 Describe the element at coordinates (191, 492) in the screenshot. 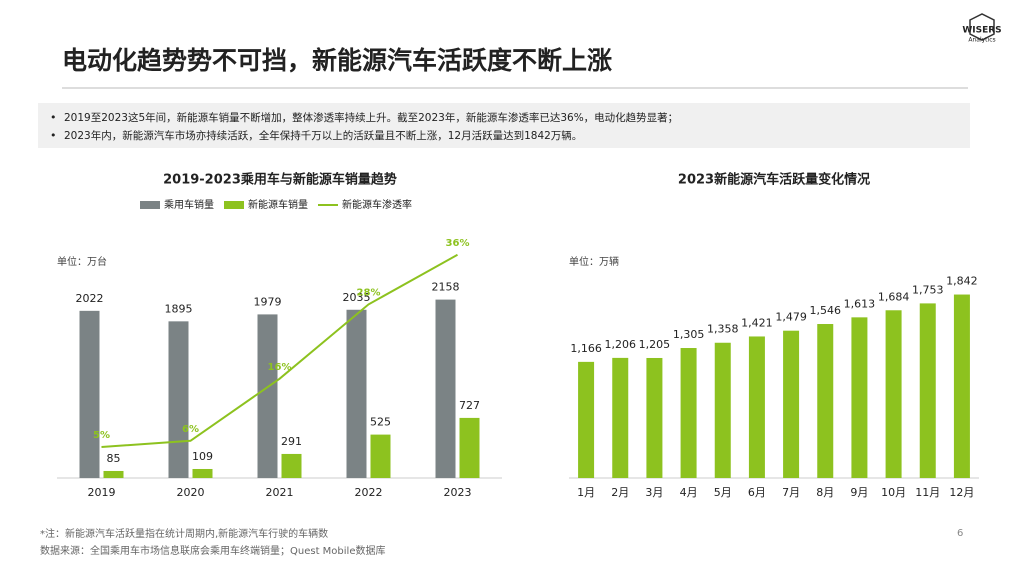

I see `x-tick-label: 2020` at that location.